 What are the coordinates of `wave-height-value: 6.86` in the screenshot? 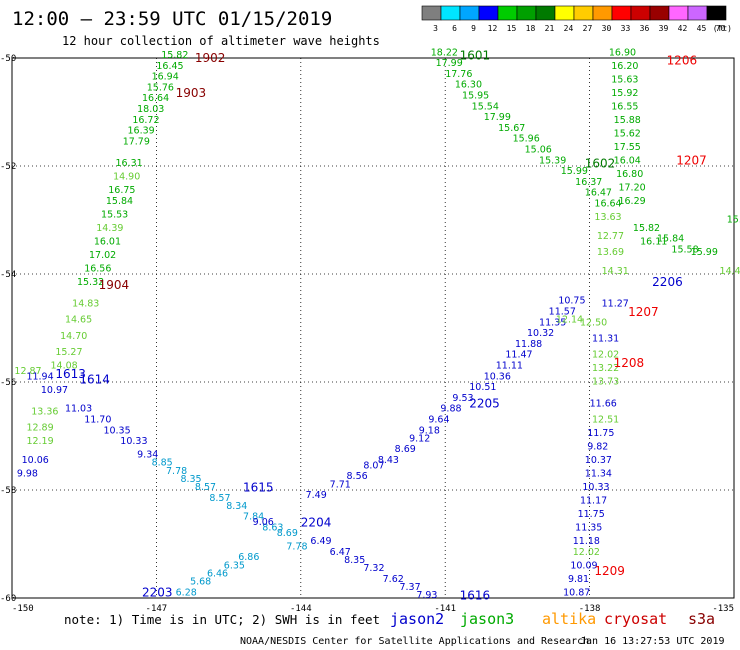 It's located at (248, 557).